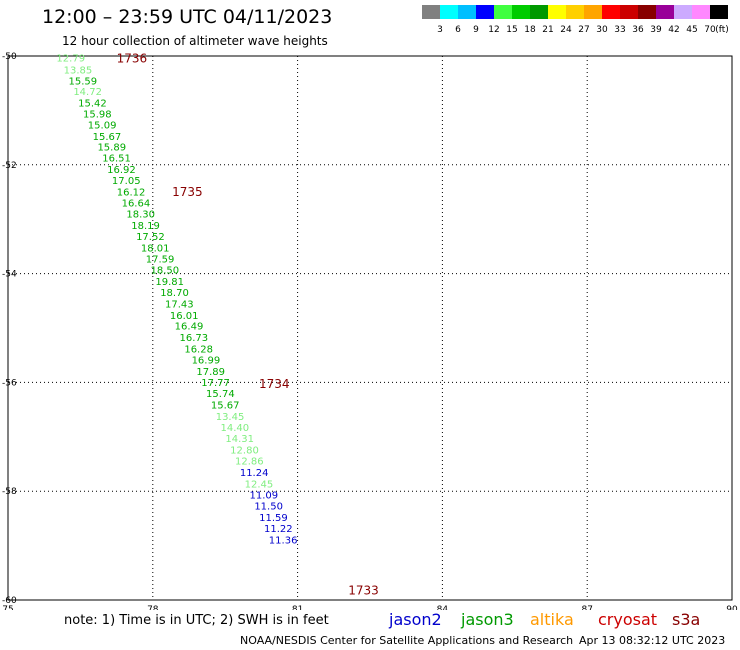 The image size is (740, 650). What do you see at coordinates (249, 462) in the screenshot?
I see `wave-height-point: 12.86` at bounding box center [249, 462].